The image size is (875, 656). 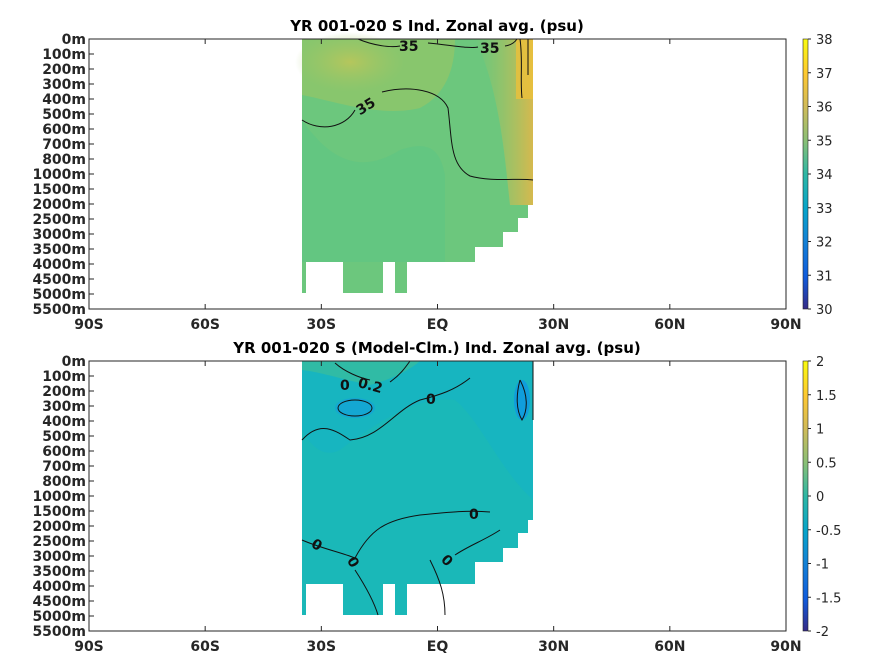 I want to click on y-tick-label: 3500m, so click(x=59, y=572).